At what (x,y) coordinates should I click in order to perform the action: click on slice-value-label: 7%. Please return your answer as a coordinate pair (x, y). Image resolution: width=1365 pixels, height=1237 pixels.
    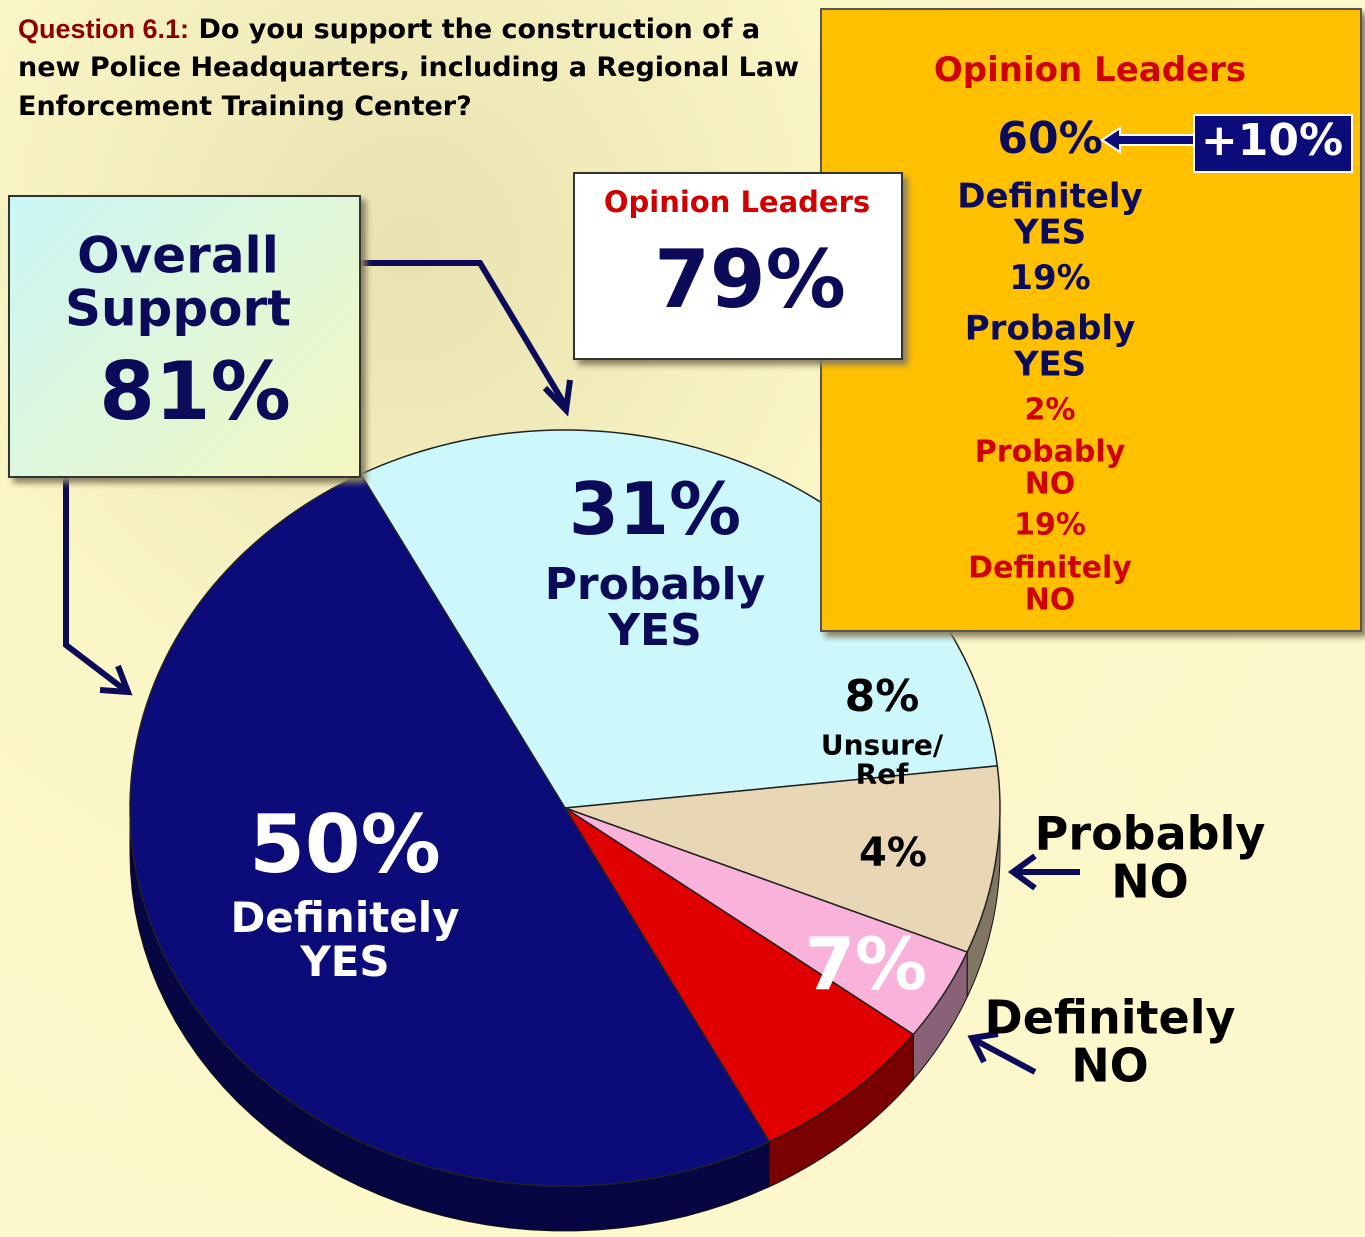
    Looking at the image, I should click on (866, 964).